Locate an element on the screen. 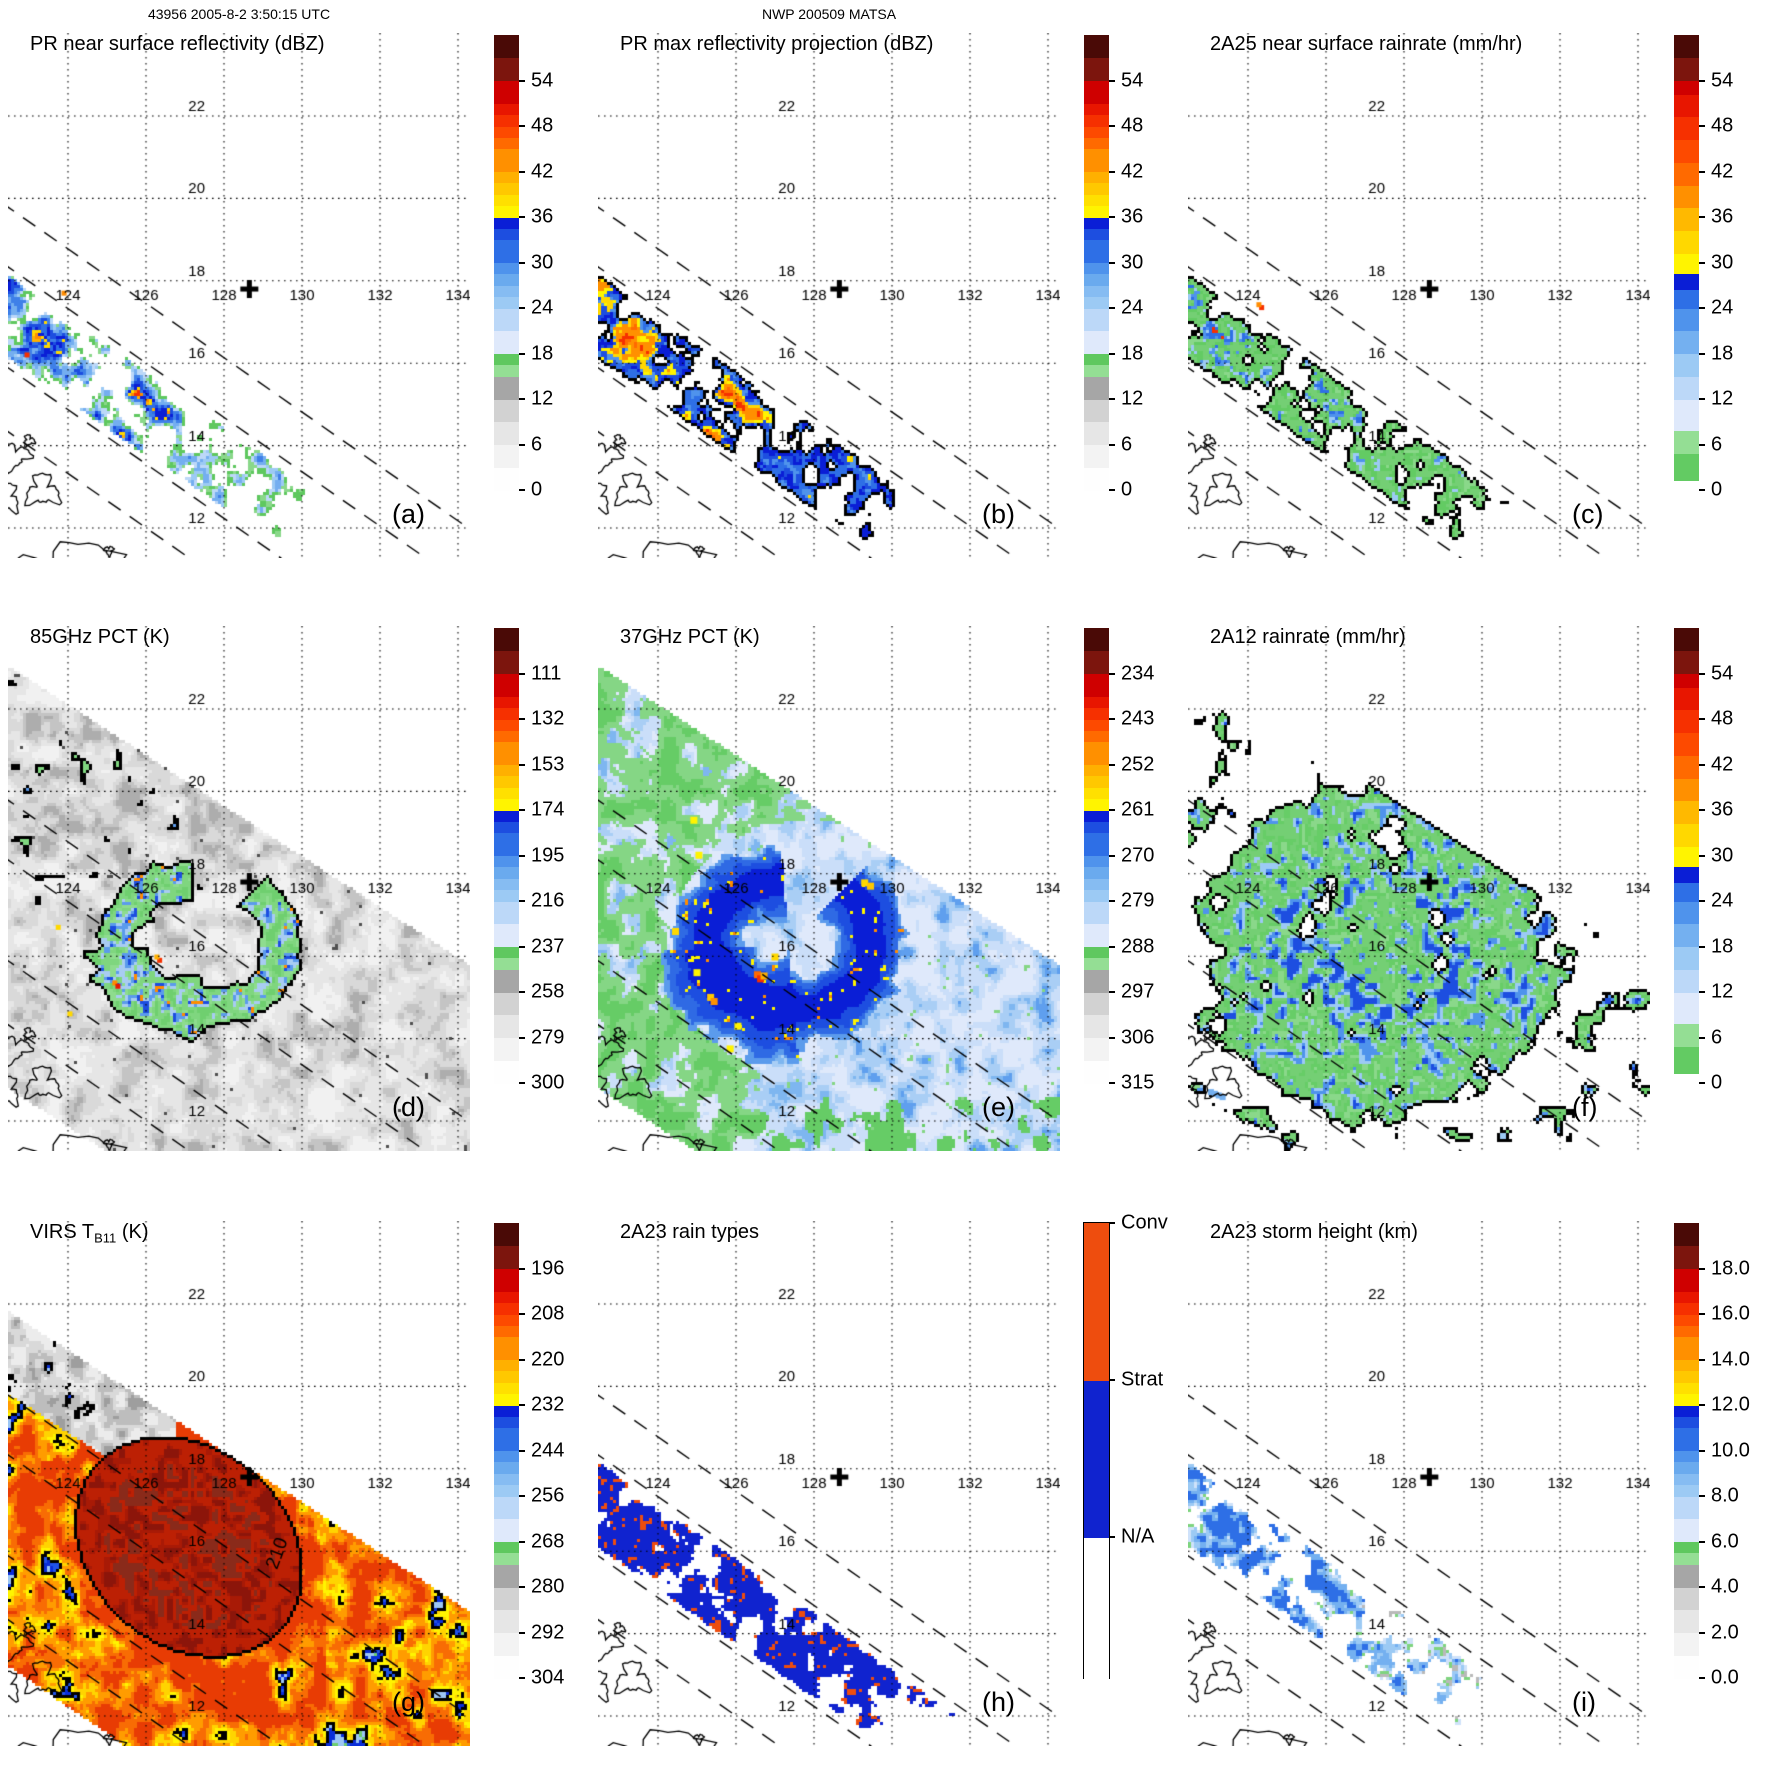 The image size is (1771, 1771). colorbar-tick-label: 8.0 is located at coordinates (1725, 1495).